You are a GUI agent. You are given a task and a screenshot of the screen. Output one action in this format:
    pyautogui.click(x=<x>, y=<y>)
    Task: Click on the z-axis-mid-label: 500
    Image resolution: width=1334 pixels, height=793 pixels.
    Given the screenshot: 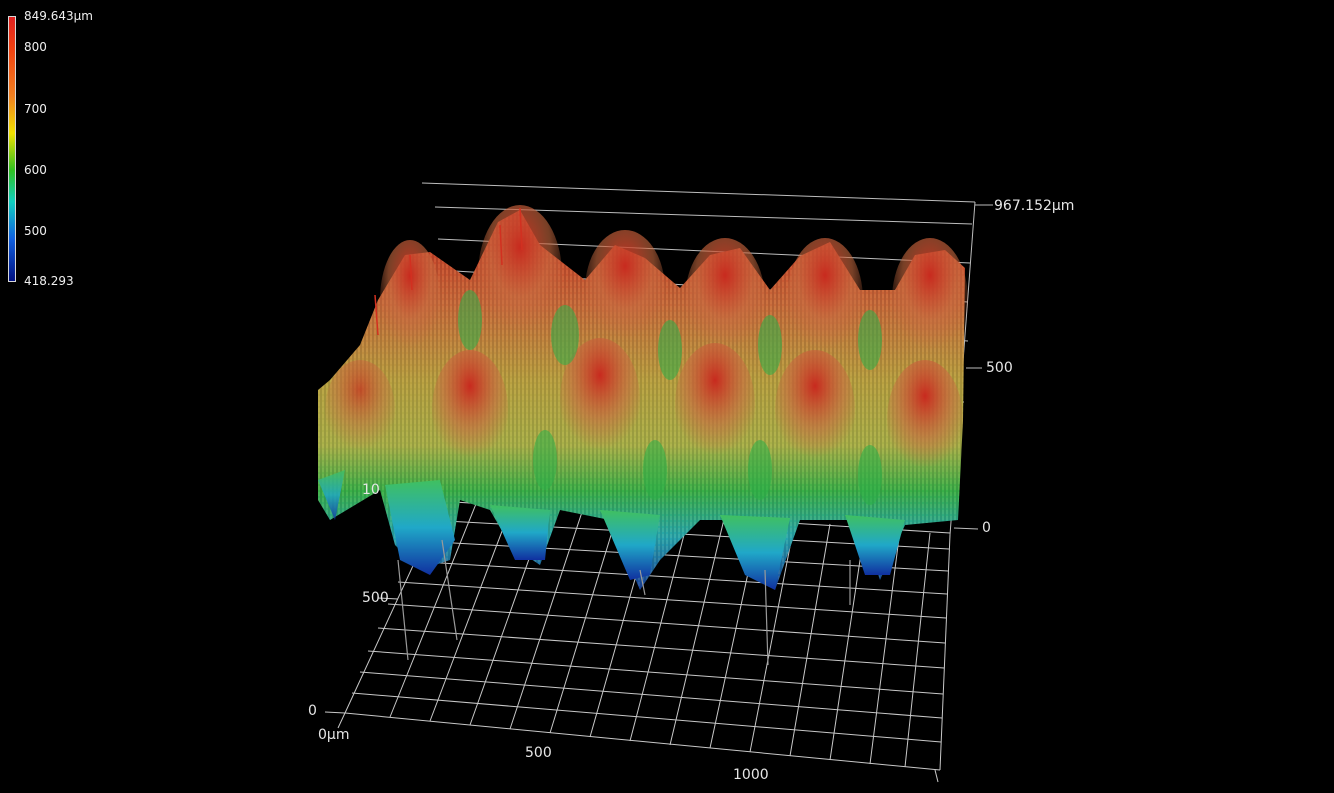 What is the action you would take?
    pyautogui.click(x=999, y=368)
    